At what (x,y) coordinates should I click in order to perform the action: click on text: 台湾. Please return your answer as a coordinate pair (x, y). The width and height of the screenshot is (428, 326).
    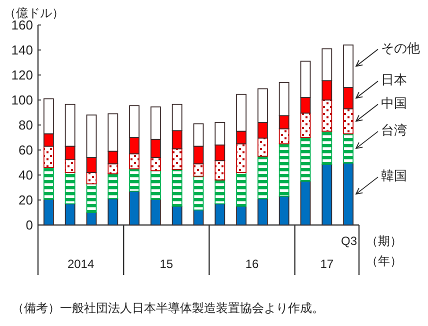
    Looking at the image, I should click on (394, 130).